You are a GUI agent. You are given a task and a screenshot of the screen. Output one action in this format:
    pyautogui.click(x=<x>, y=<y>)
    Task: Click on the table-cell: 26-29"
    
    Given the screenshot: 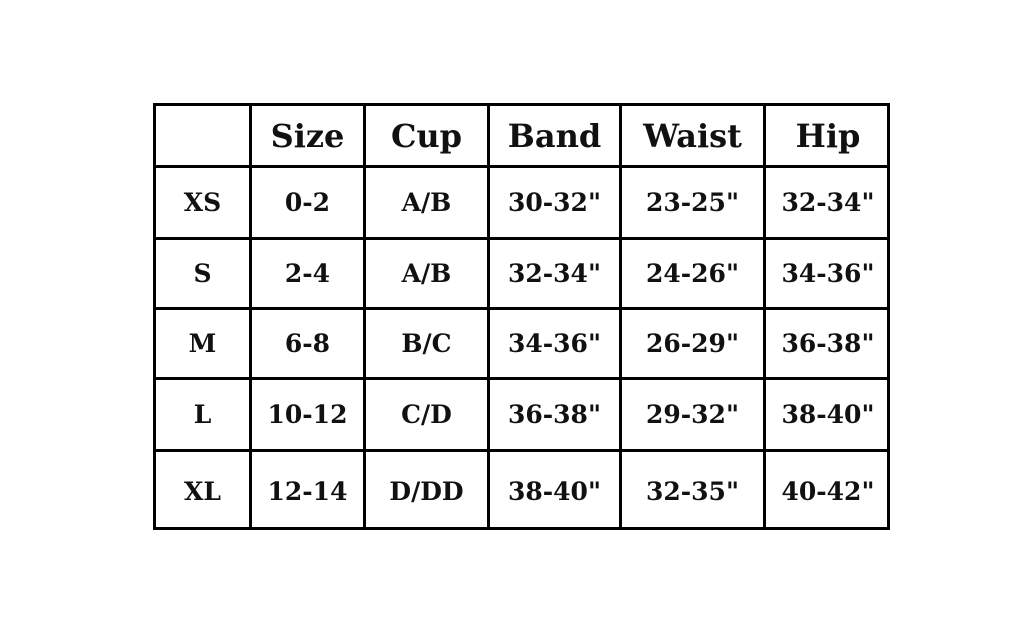 What is the action you would take?
    pyautogui.click(x=694, y=345)
    